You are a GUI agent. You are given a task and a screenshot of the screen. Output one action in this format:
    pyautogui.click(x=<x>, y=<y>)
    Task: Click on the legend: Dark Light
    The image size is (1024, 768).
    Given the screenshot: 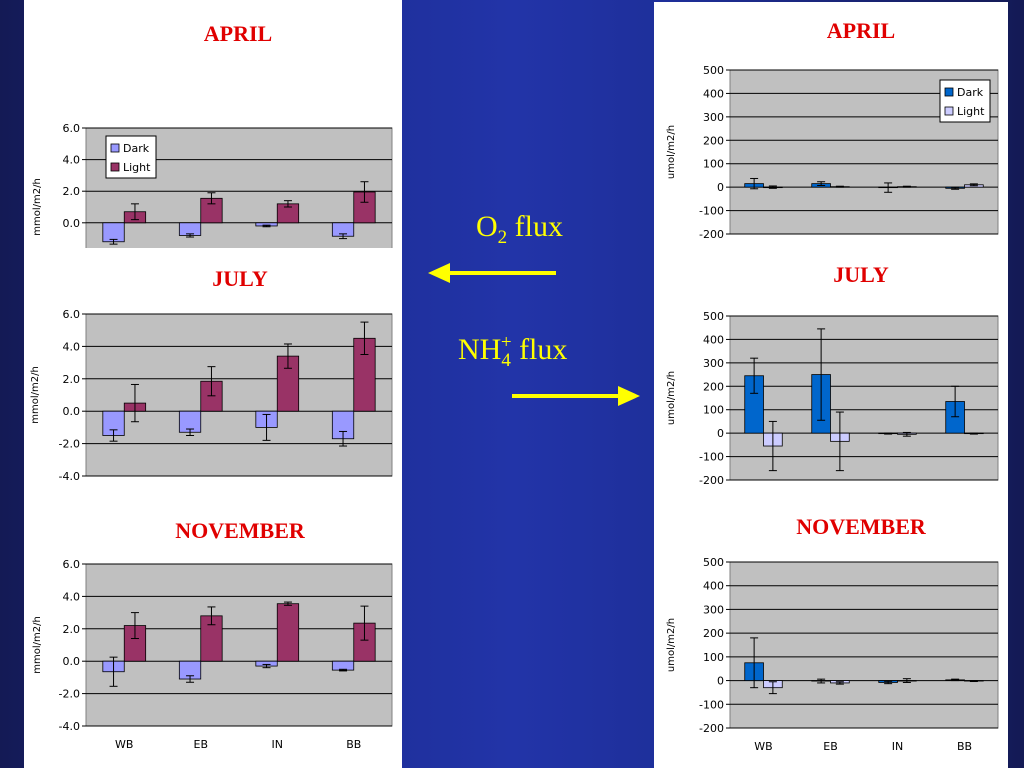 What is the action you would take?
    pyautogui.click(x=131, y=157)
    